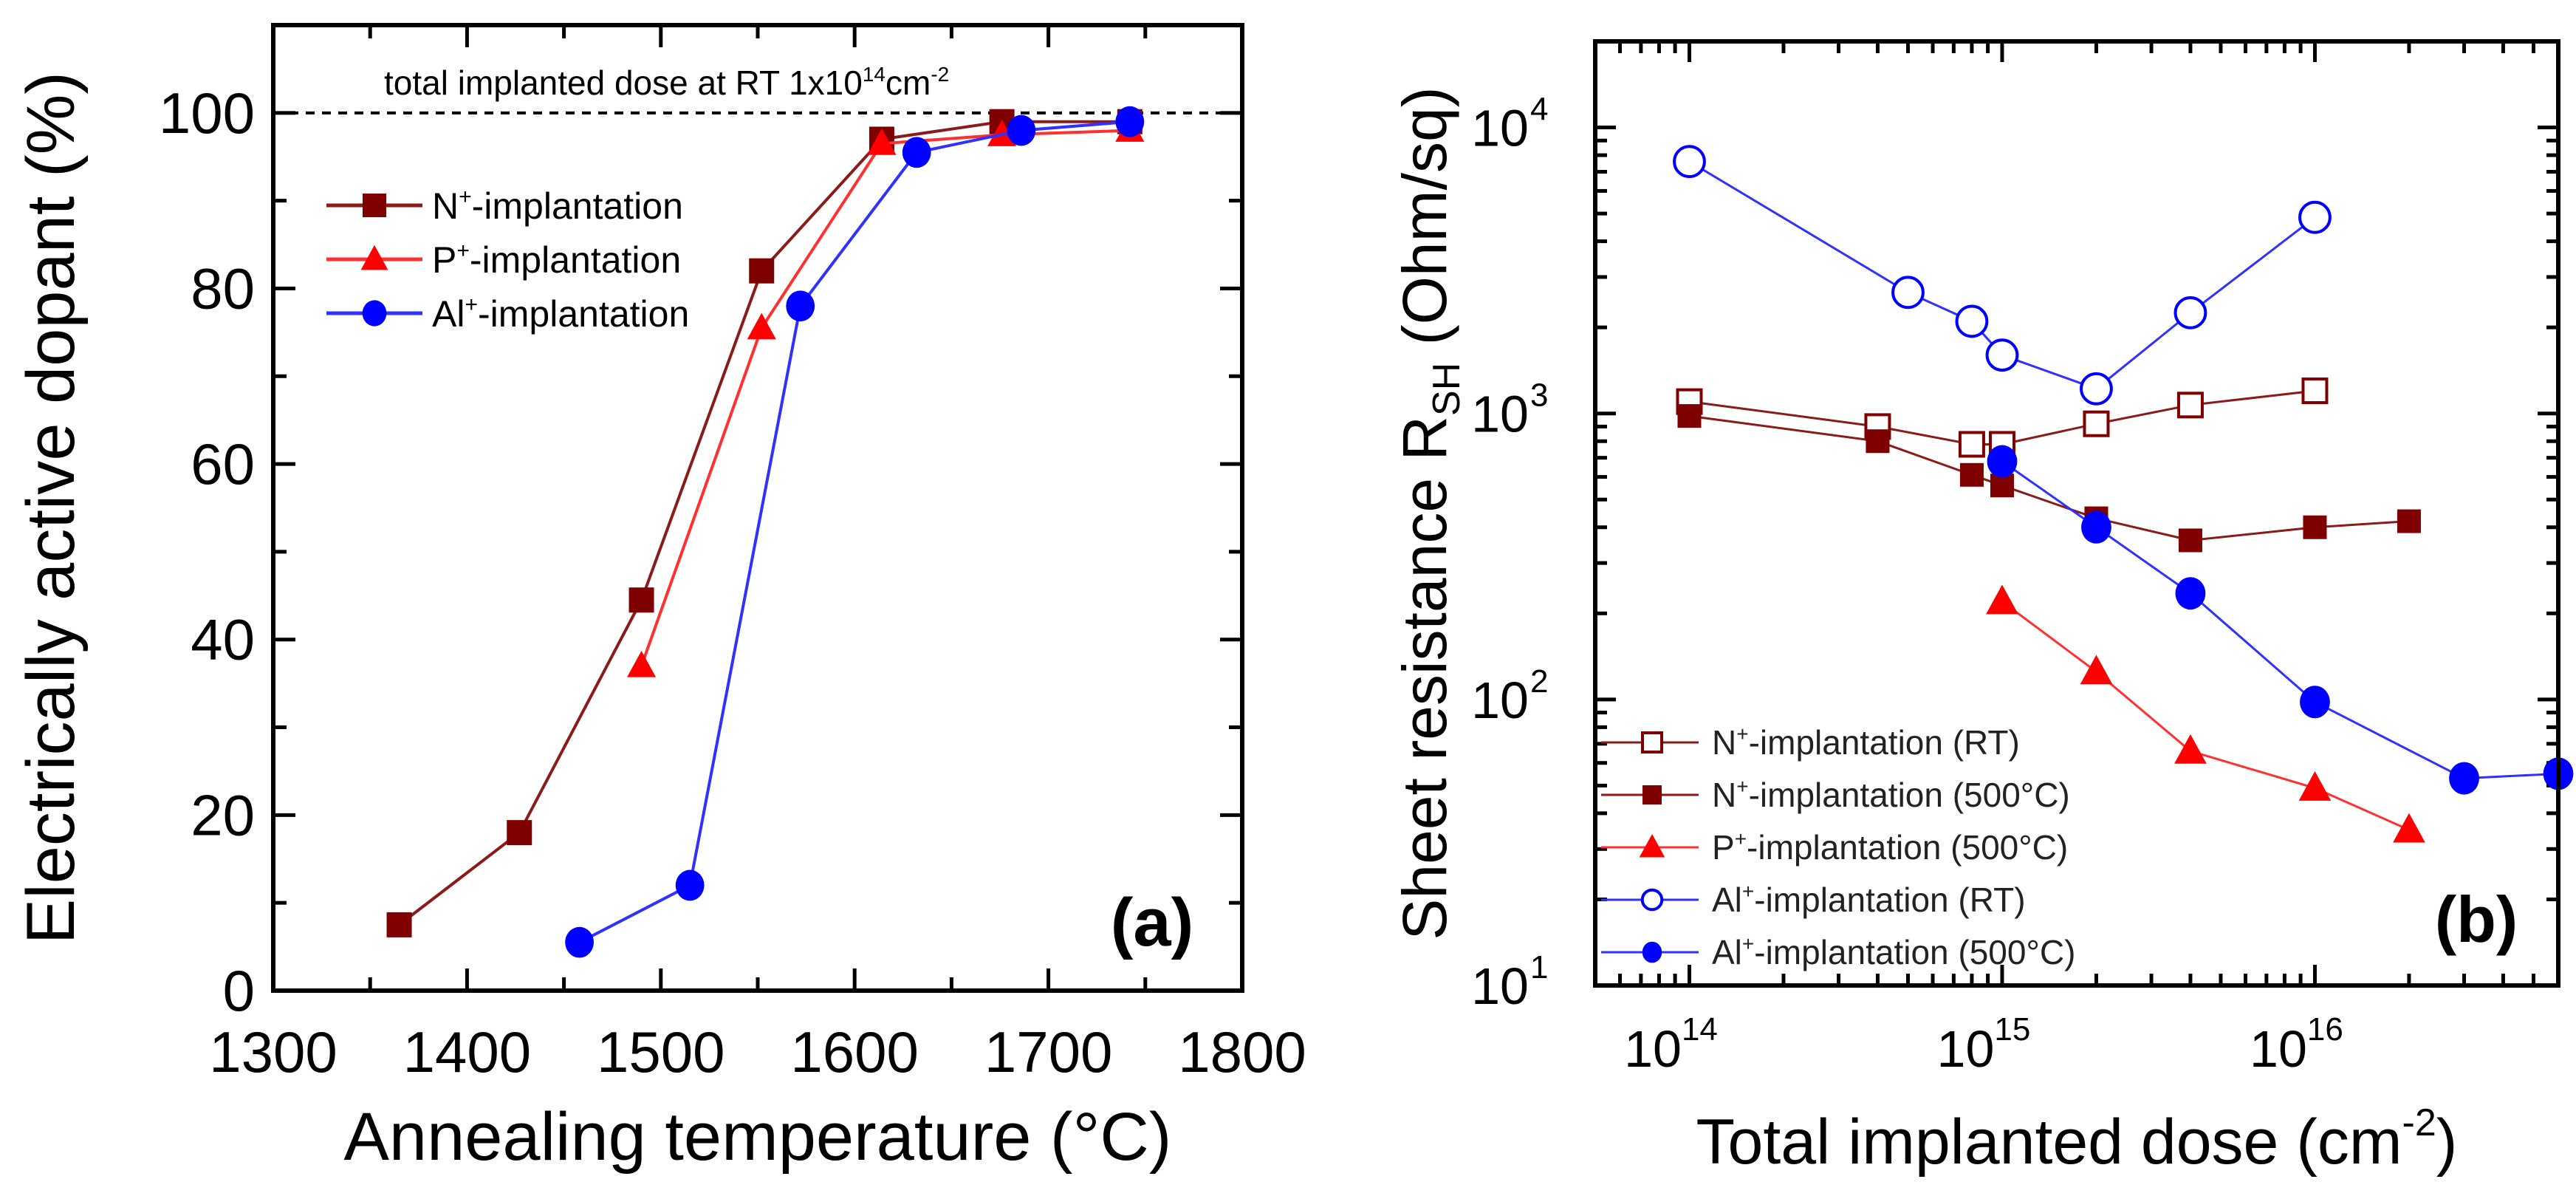  What do you see at coordinates (560, 314) in the screenshot?
I see `legend-label: Al+-implantation` at bounding box center [560, 314].